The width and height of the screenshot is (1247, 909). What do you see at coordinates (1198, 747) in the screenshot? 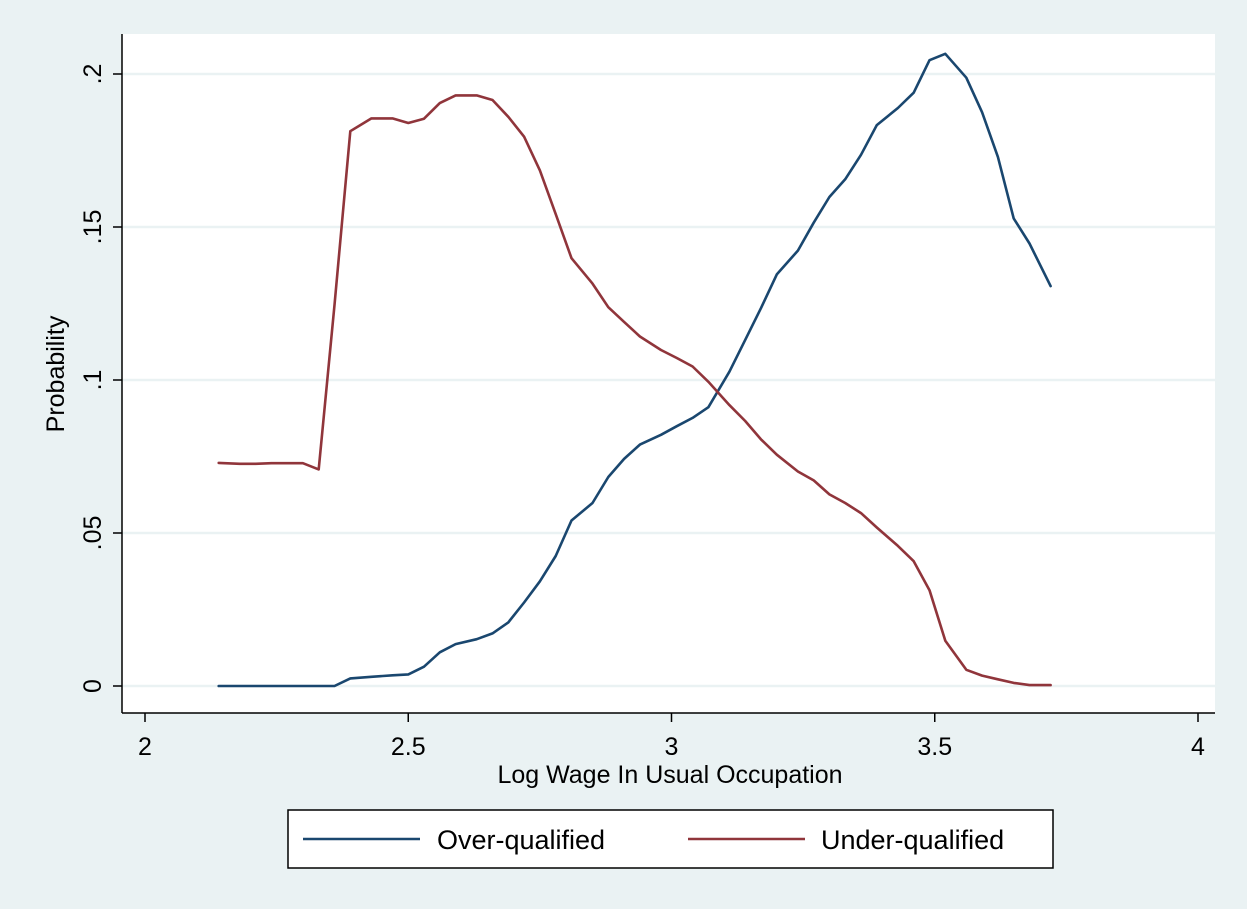
I see `x-tick-label: 4` at bounding box center [1198, 747].